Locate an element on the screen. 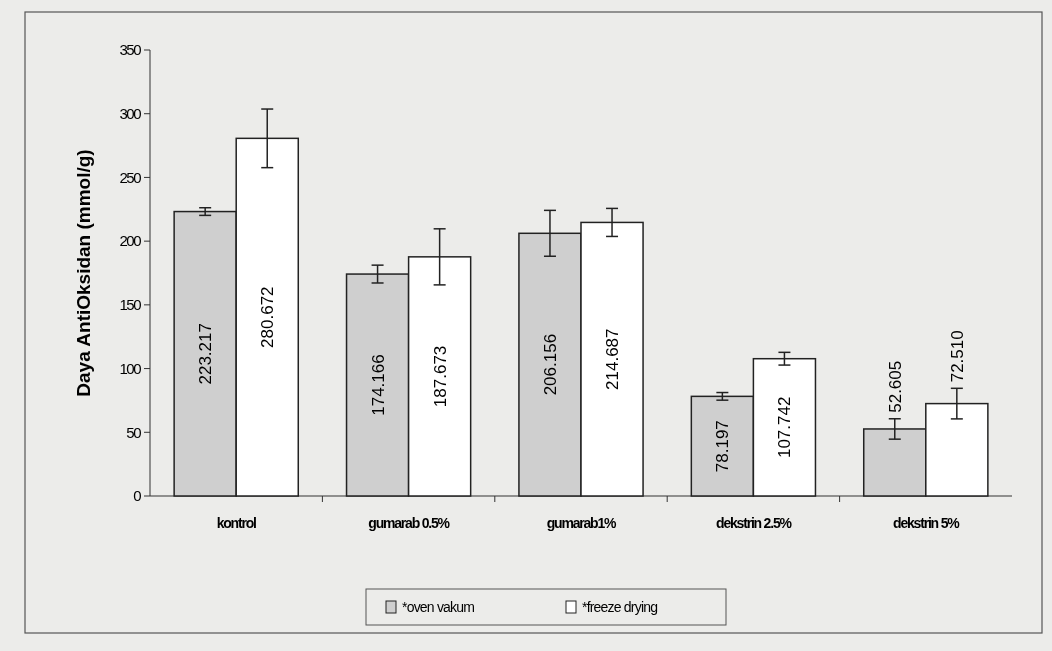 The image size is (1052, 651). data-label: 214.687 is located at coordinates (613, 359).